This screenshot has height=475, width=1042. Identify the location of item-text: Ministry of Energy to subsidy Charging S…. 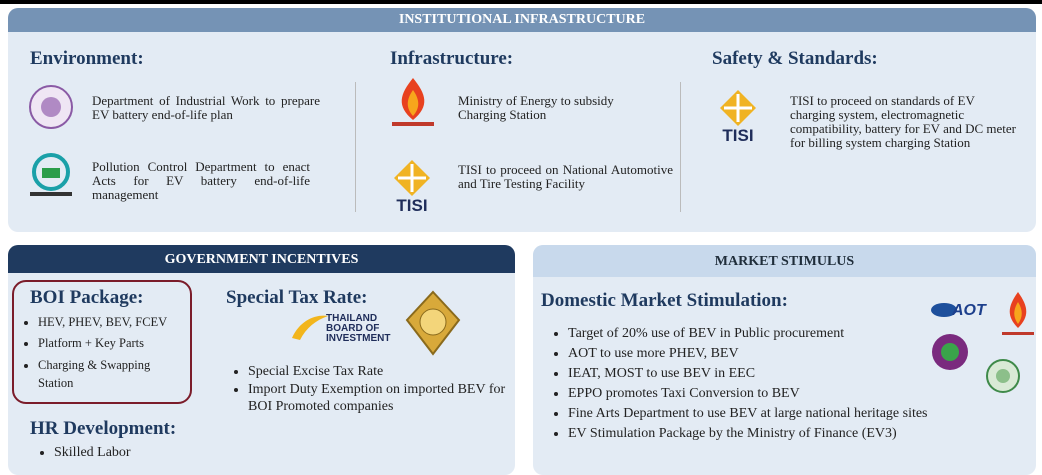
(536, 107).